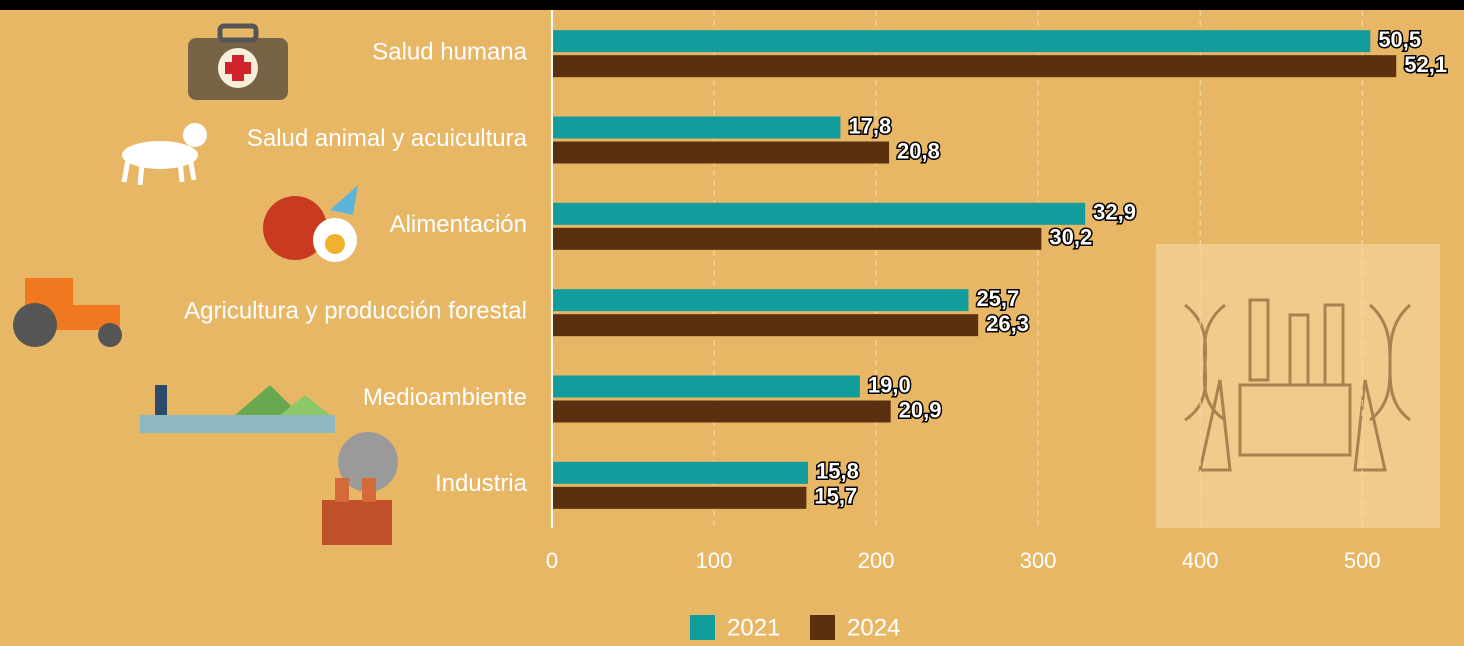 This screenshot has height=646, width=1464. Describe the element at coordinates (732, 5) in the screenshot. I see `top-band` at that location.